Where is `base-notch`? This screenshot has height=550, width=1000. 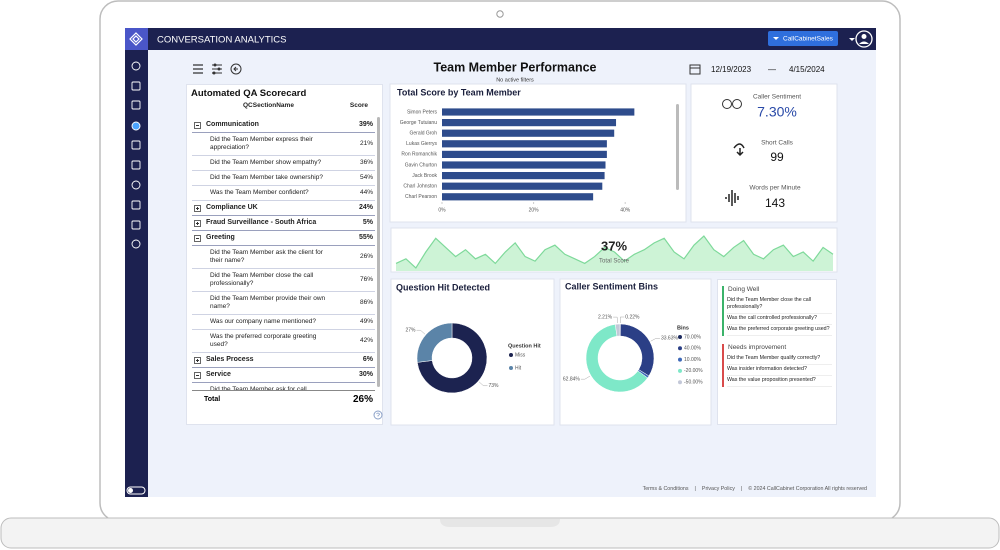 base-notch is located at coordinates (500, 523).